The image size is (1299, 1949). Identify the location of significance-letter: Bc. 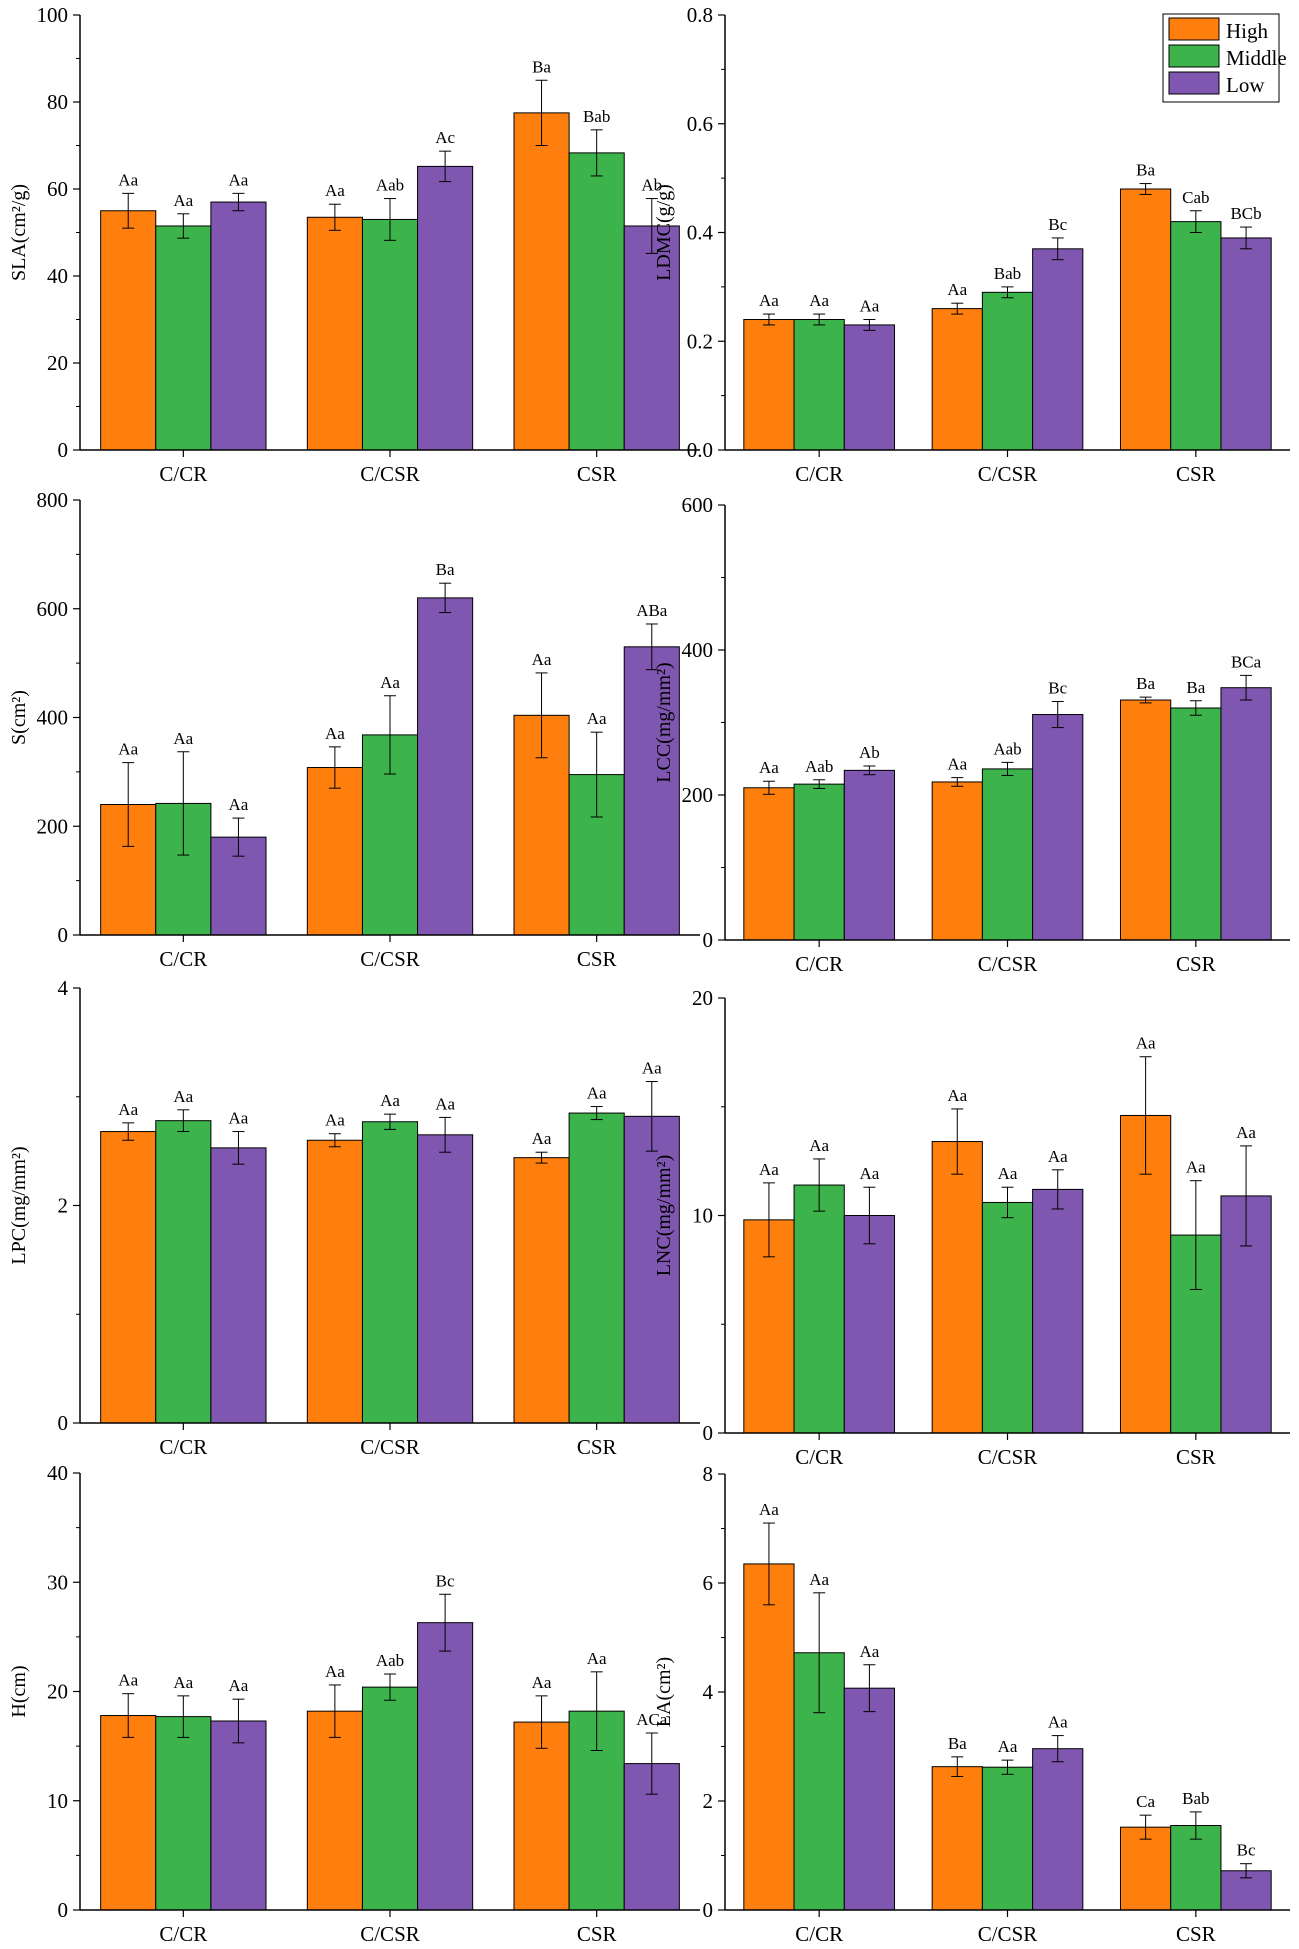
(445, 1580).